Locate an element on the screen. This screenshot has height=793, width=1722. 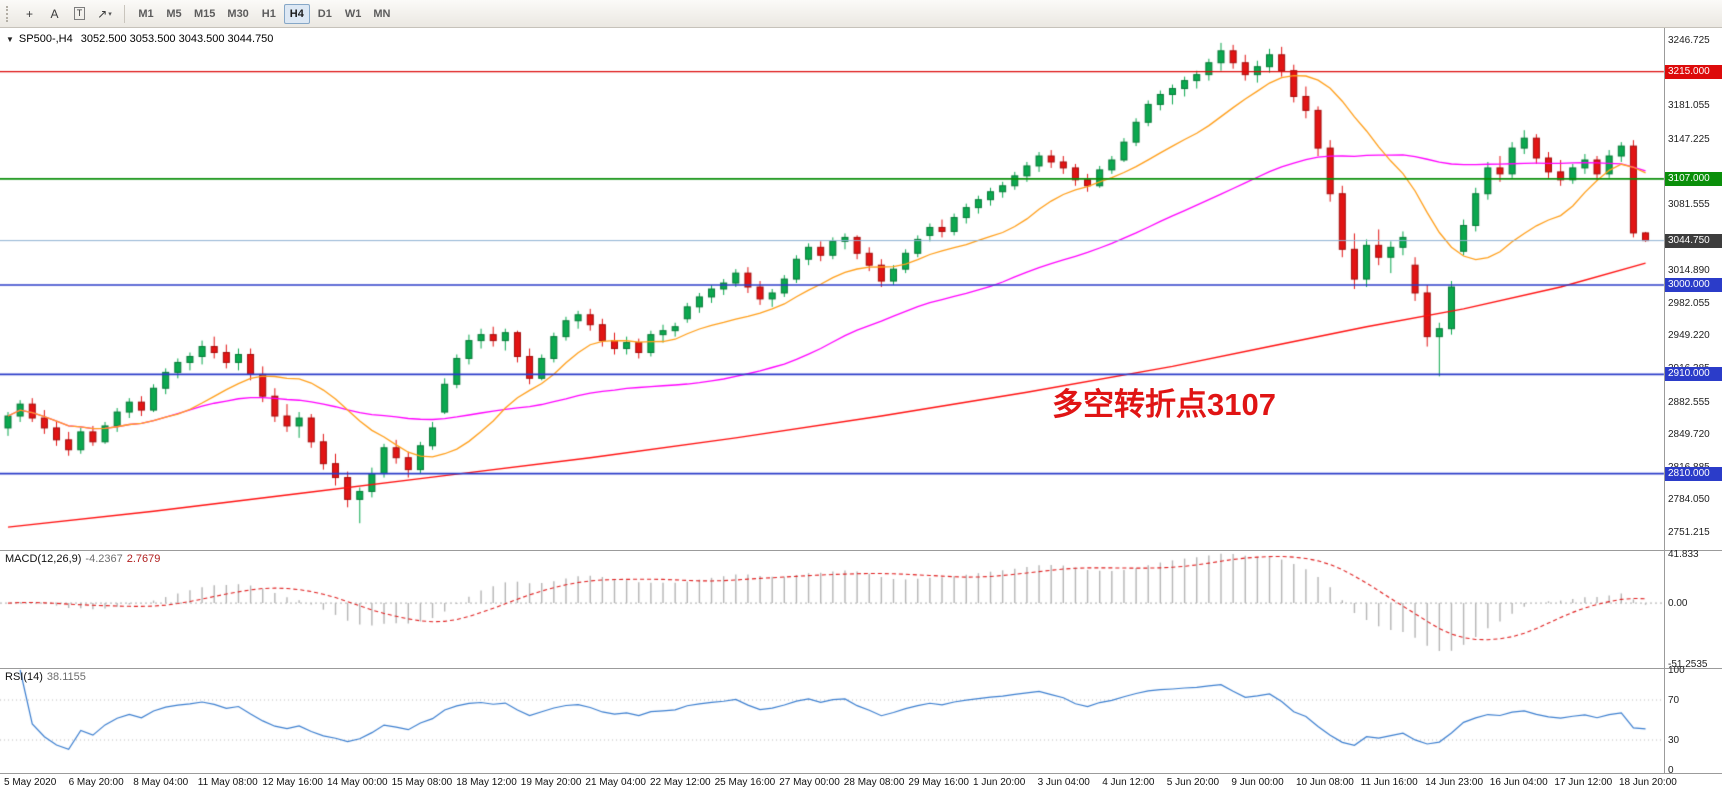
rsi-value: 38.1155 is located at coordinates (66, 677).